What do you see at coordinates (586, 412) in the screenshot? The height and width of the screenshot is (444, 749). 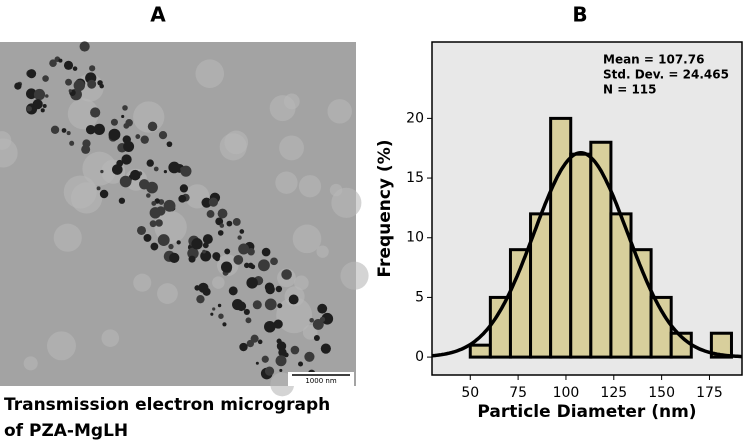 I see `x-axis-label: Particle Diameter (nm)` at bounding box center [586, 412].